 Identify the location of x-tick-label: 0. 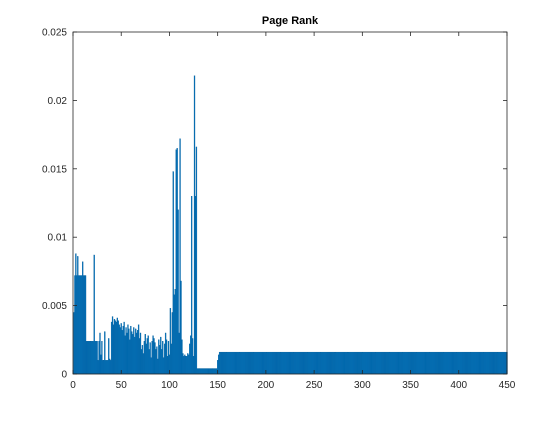
(73, 385).